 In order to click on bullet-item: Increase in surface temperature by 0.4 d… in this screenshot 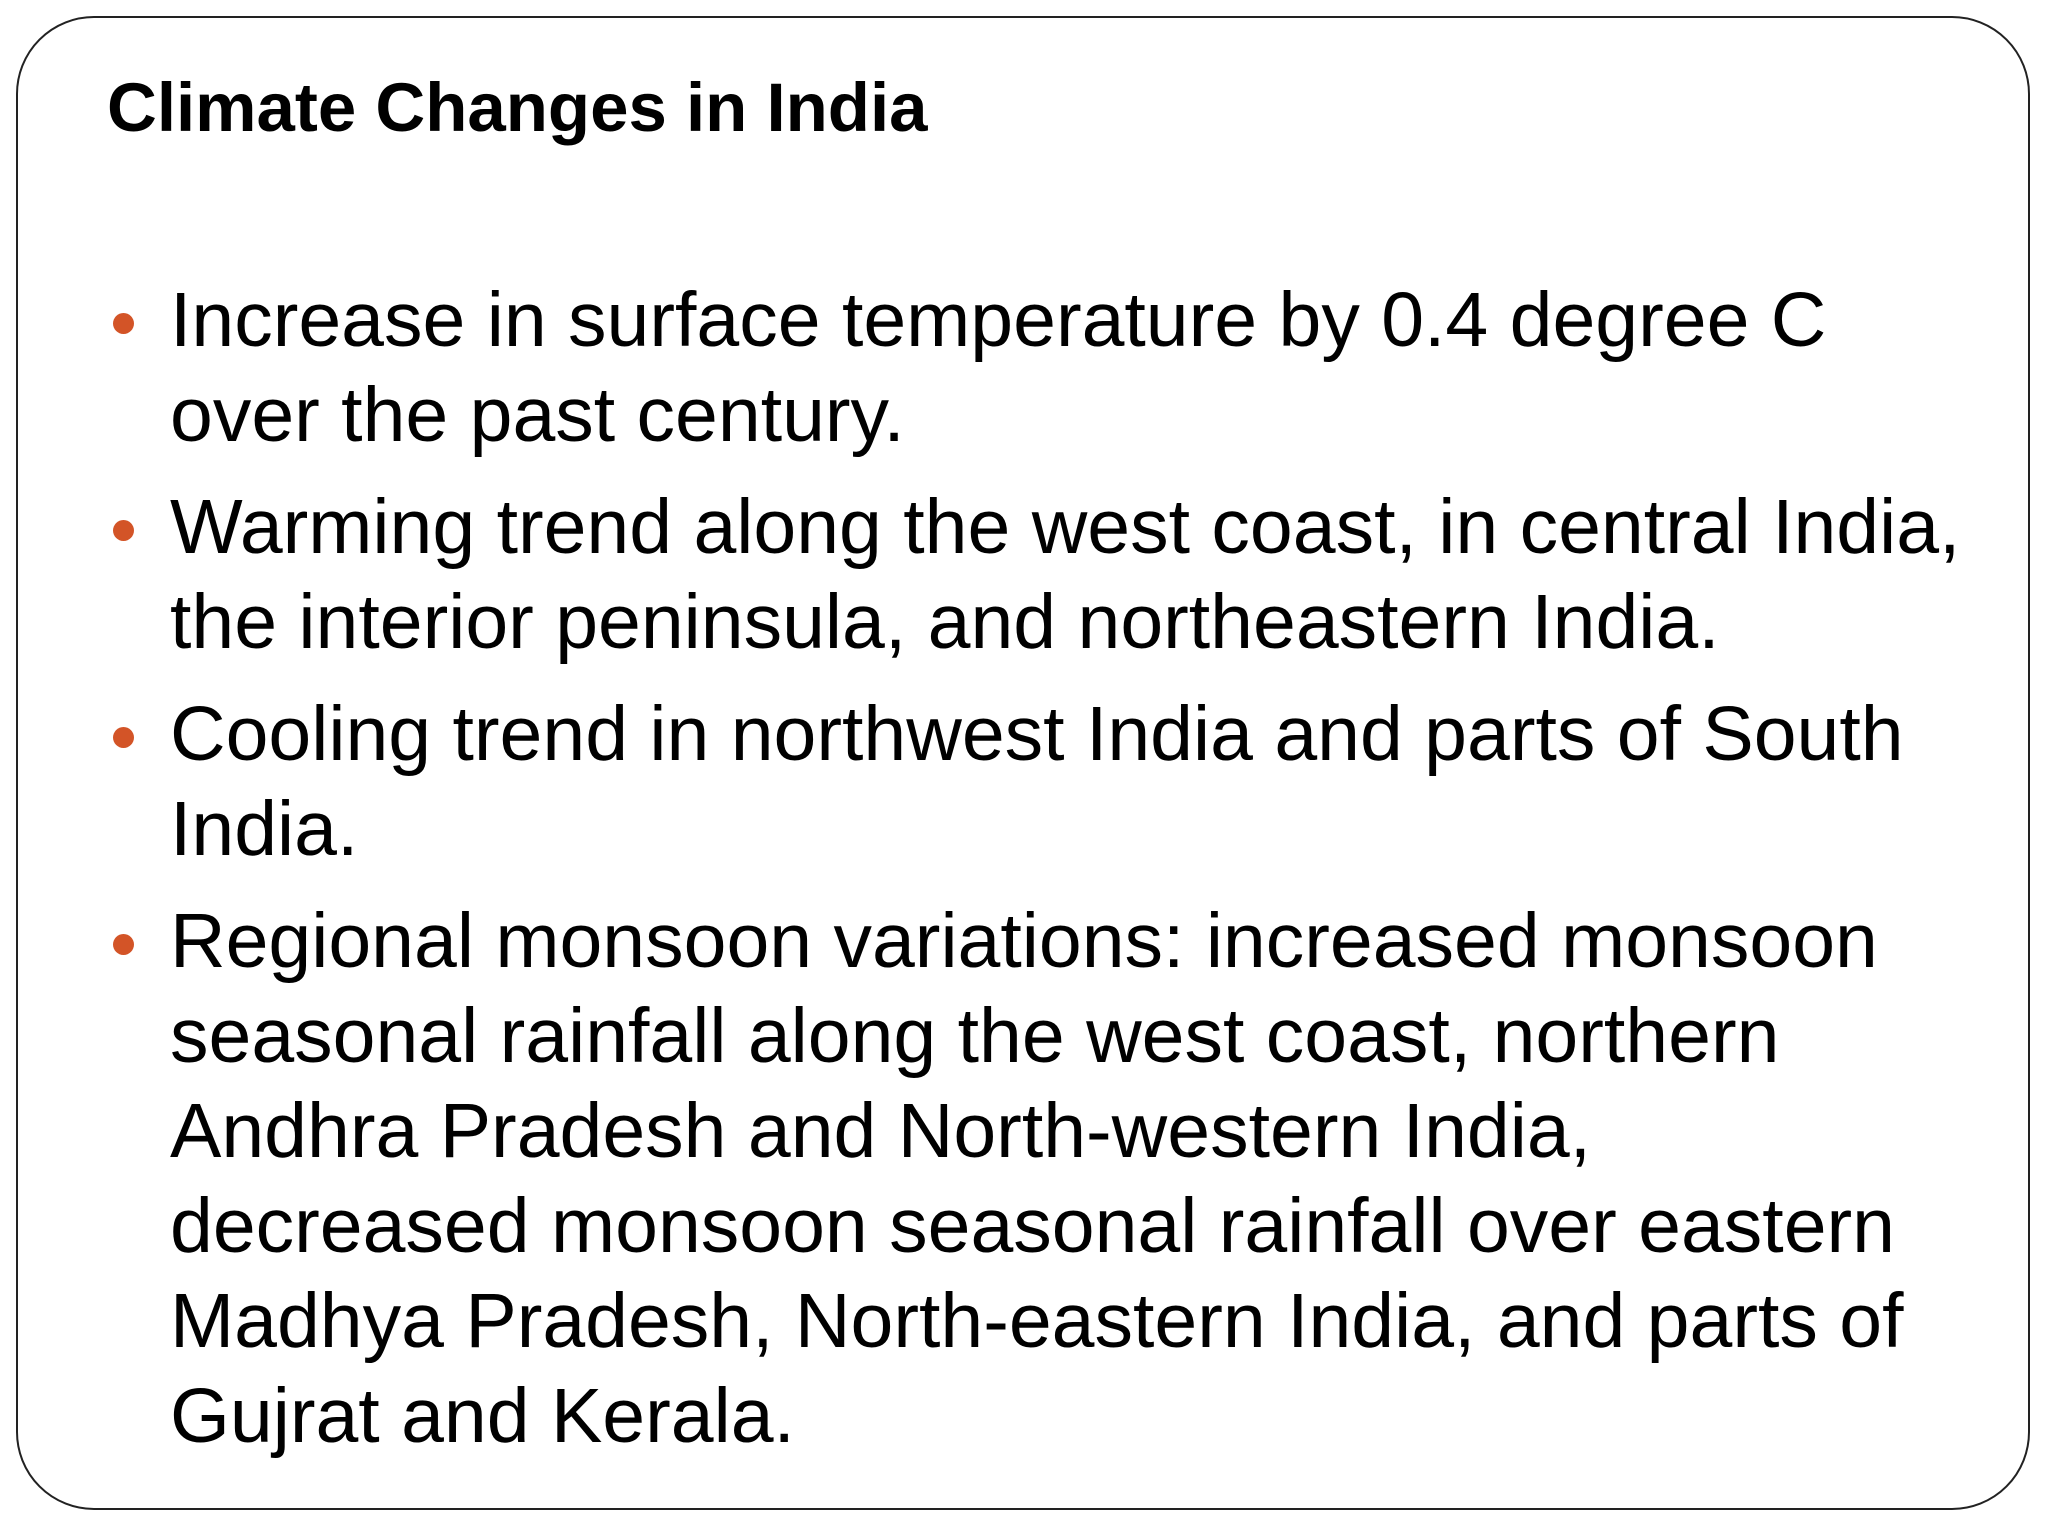, I will do `click(1041, 368)`.